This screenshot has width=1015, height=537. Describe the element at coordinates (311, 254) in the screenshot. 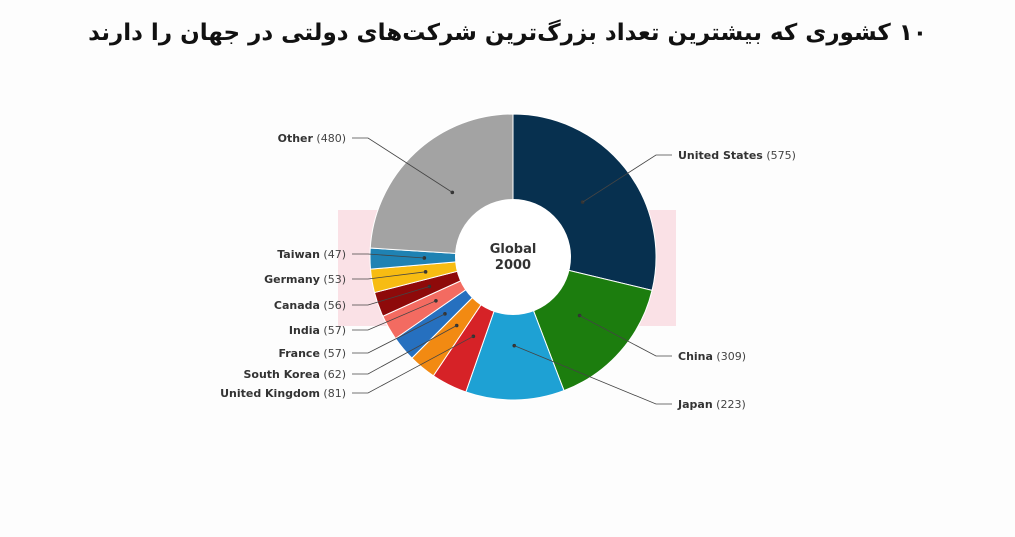

I see `data-label: Taiwan (47)` at that location.